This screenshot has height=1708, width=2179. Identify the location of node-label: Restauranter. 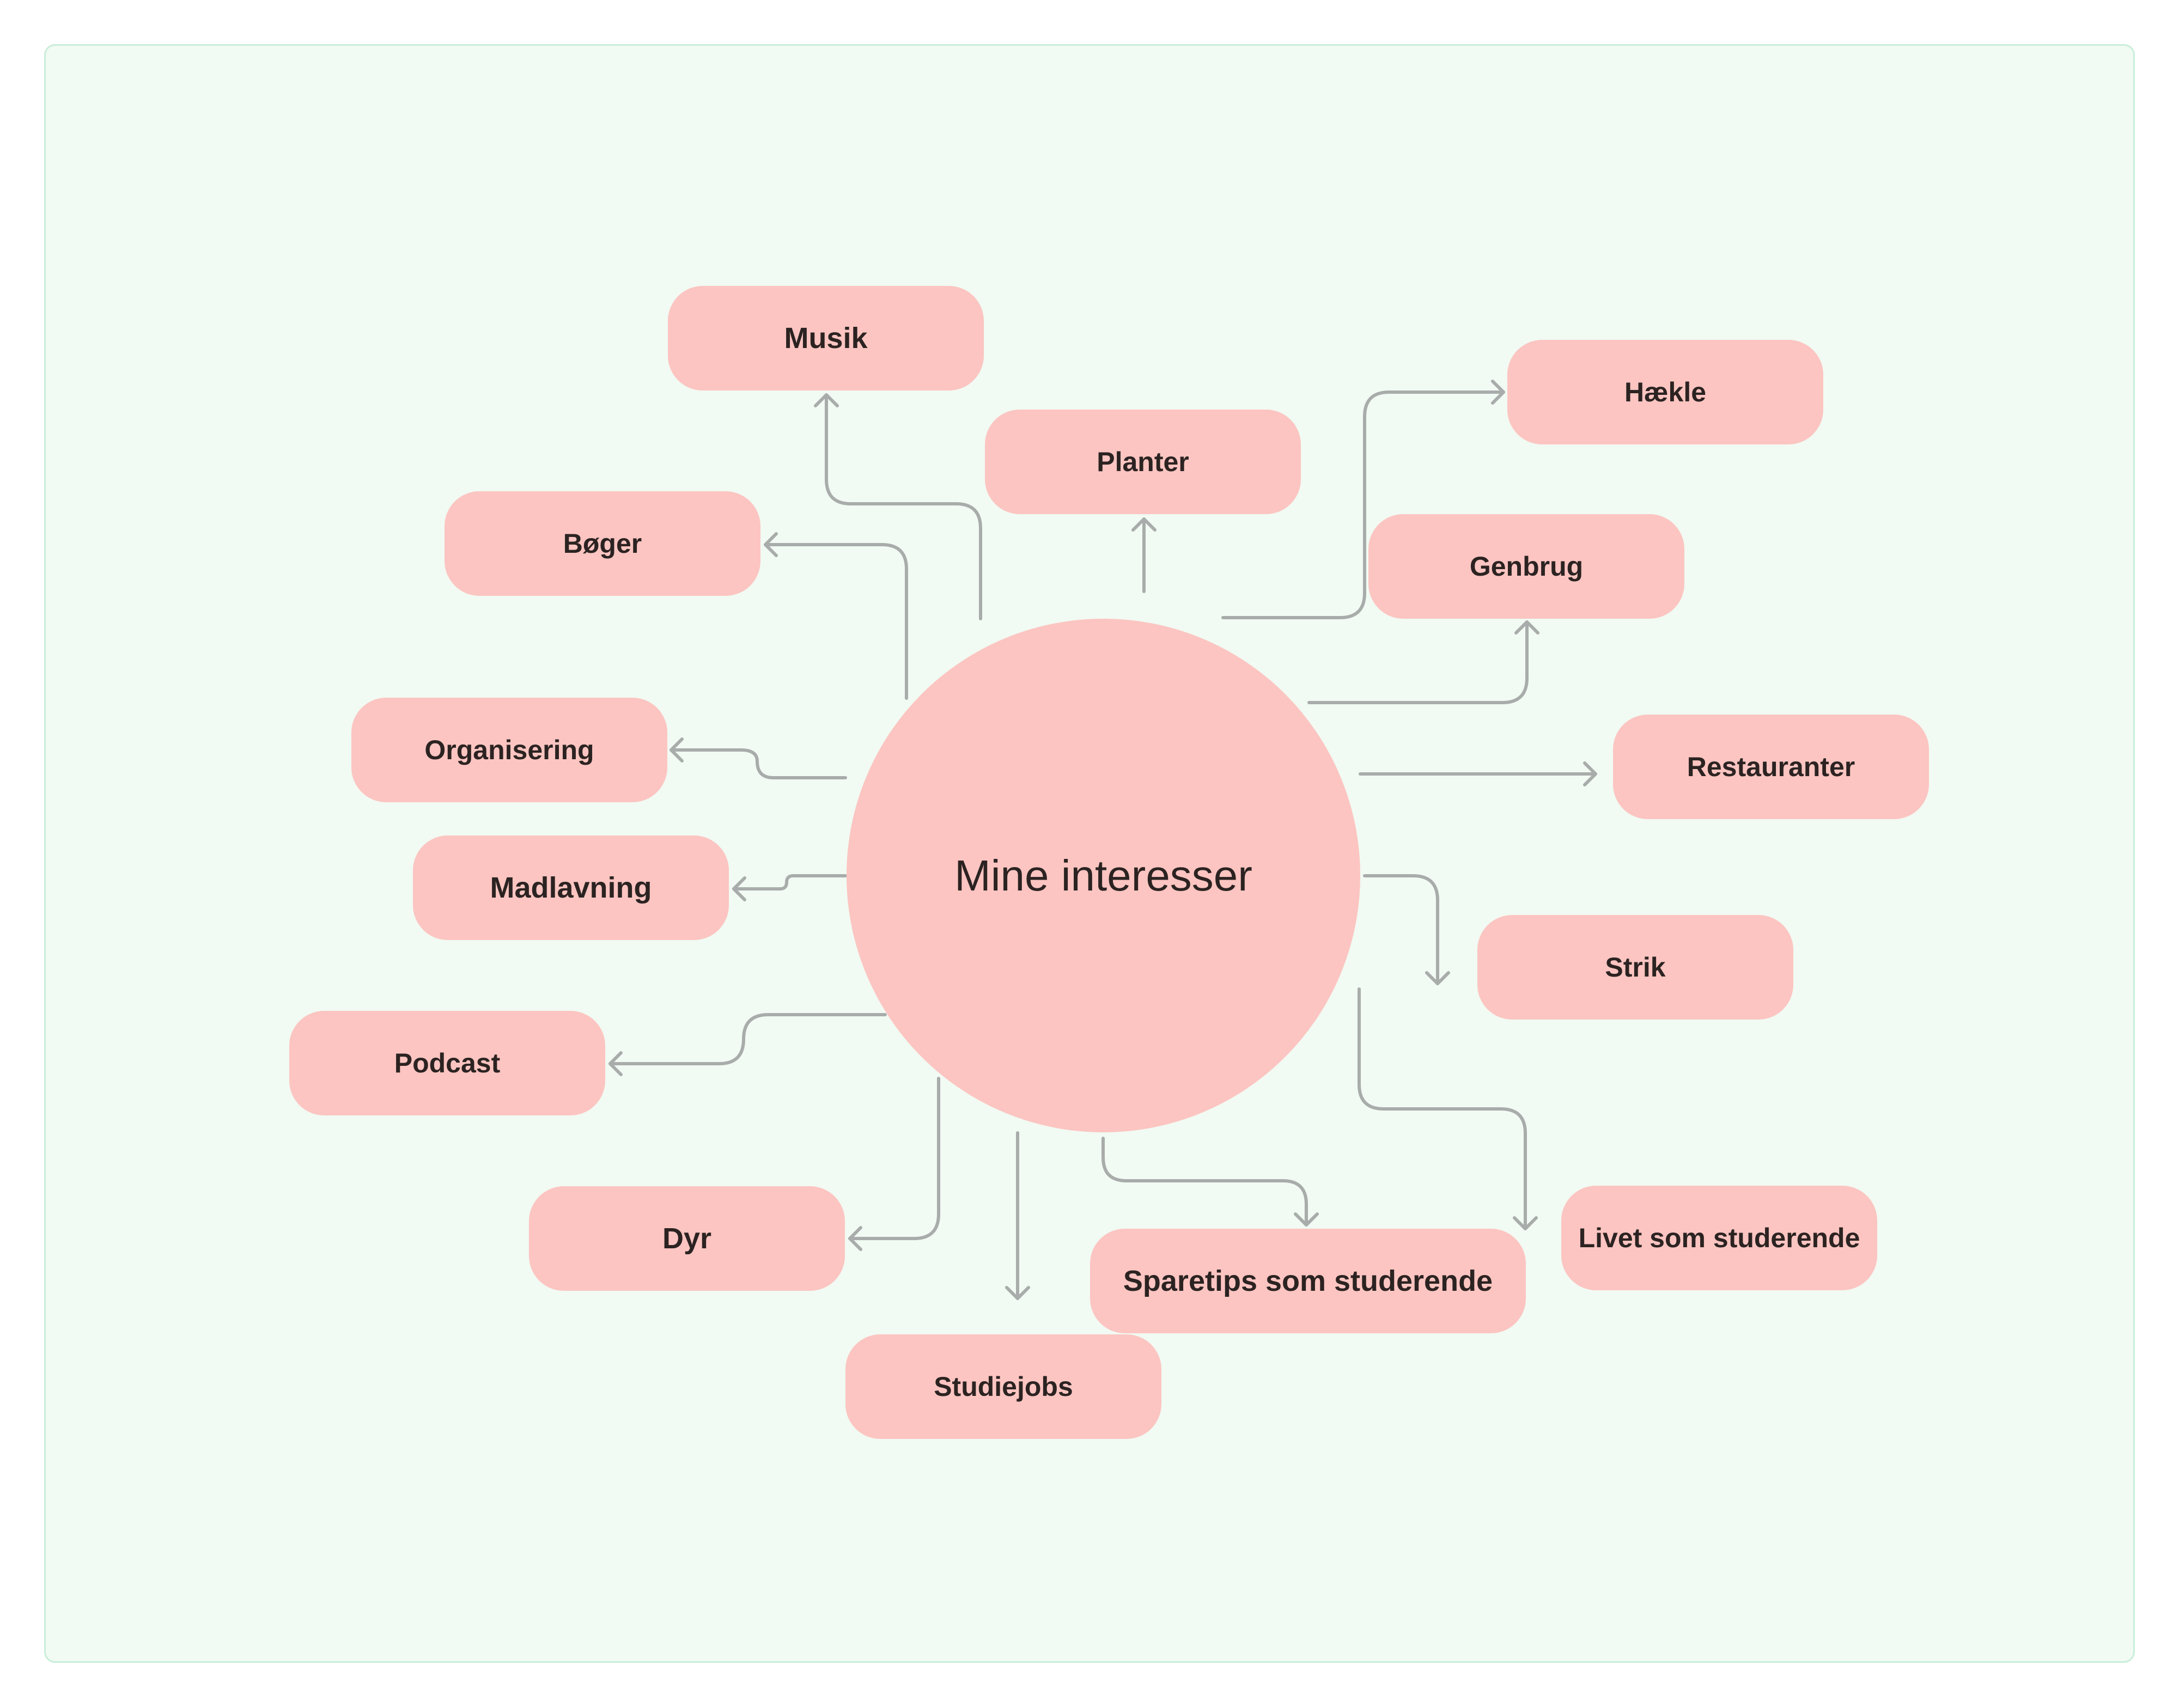
(1771, 767).